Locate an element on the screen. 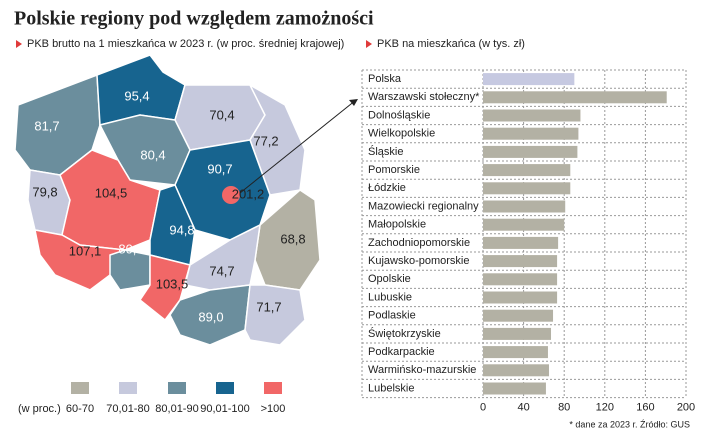 The height and width of the screenshot is (441, 704). region-label: 79,8 is located at coordinates (44, 191).